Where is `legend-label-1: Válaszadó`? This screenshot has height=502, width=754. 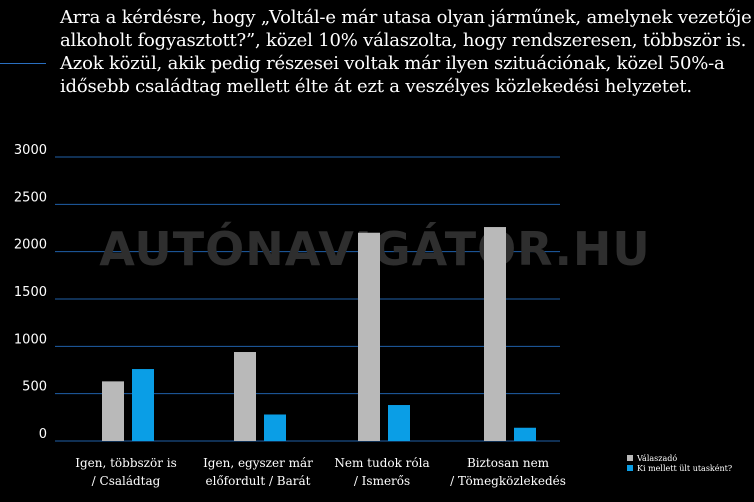
legend-label-1: Válaszadó is located at coordinates (656, 458).